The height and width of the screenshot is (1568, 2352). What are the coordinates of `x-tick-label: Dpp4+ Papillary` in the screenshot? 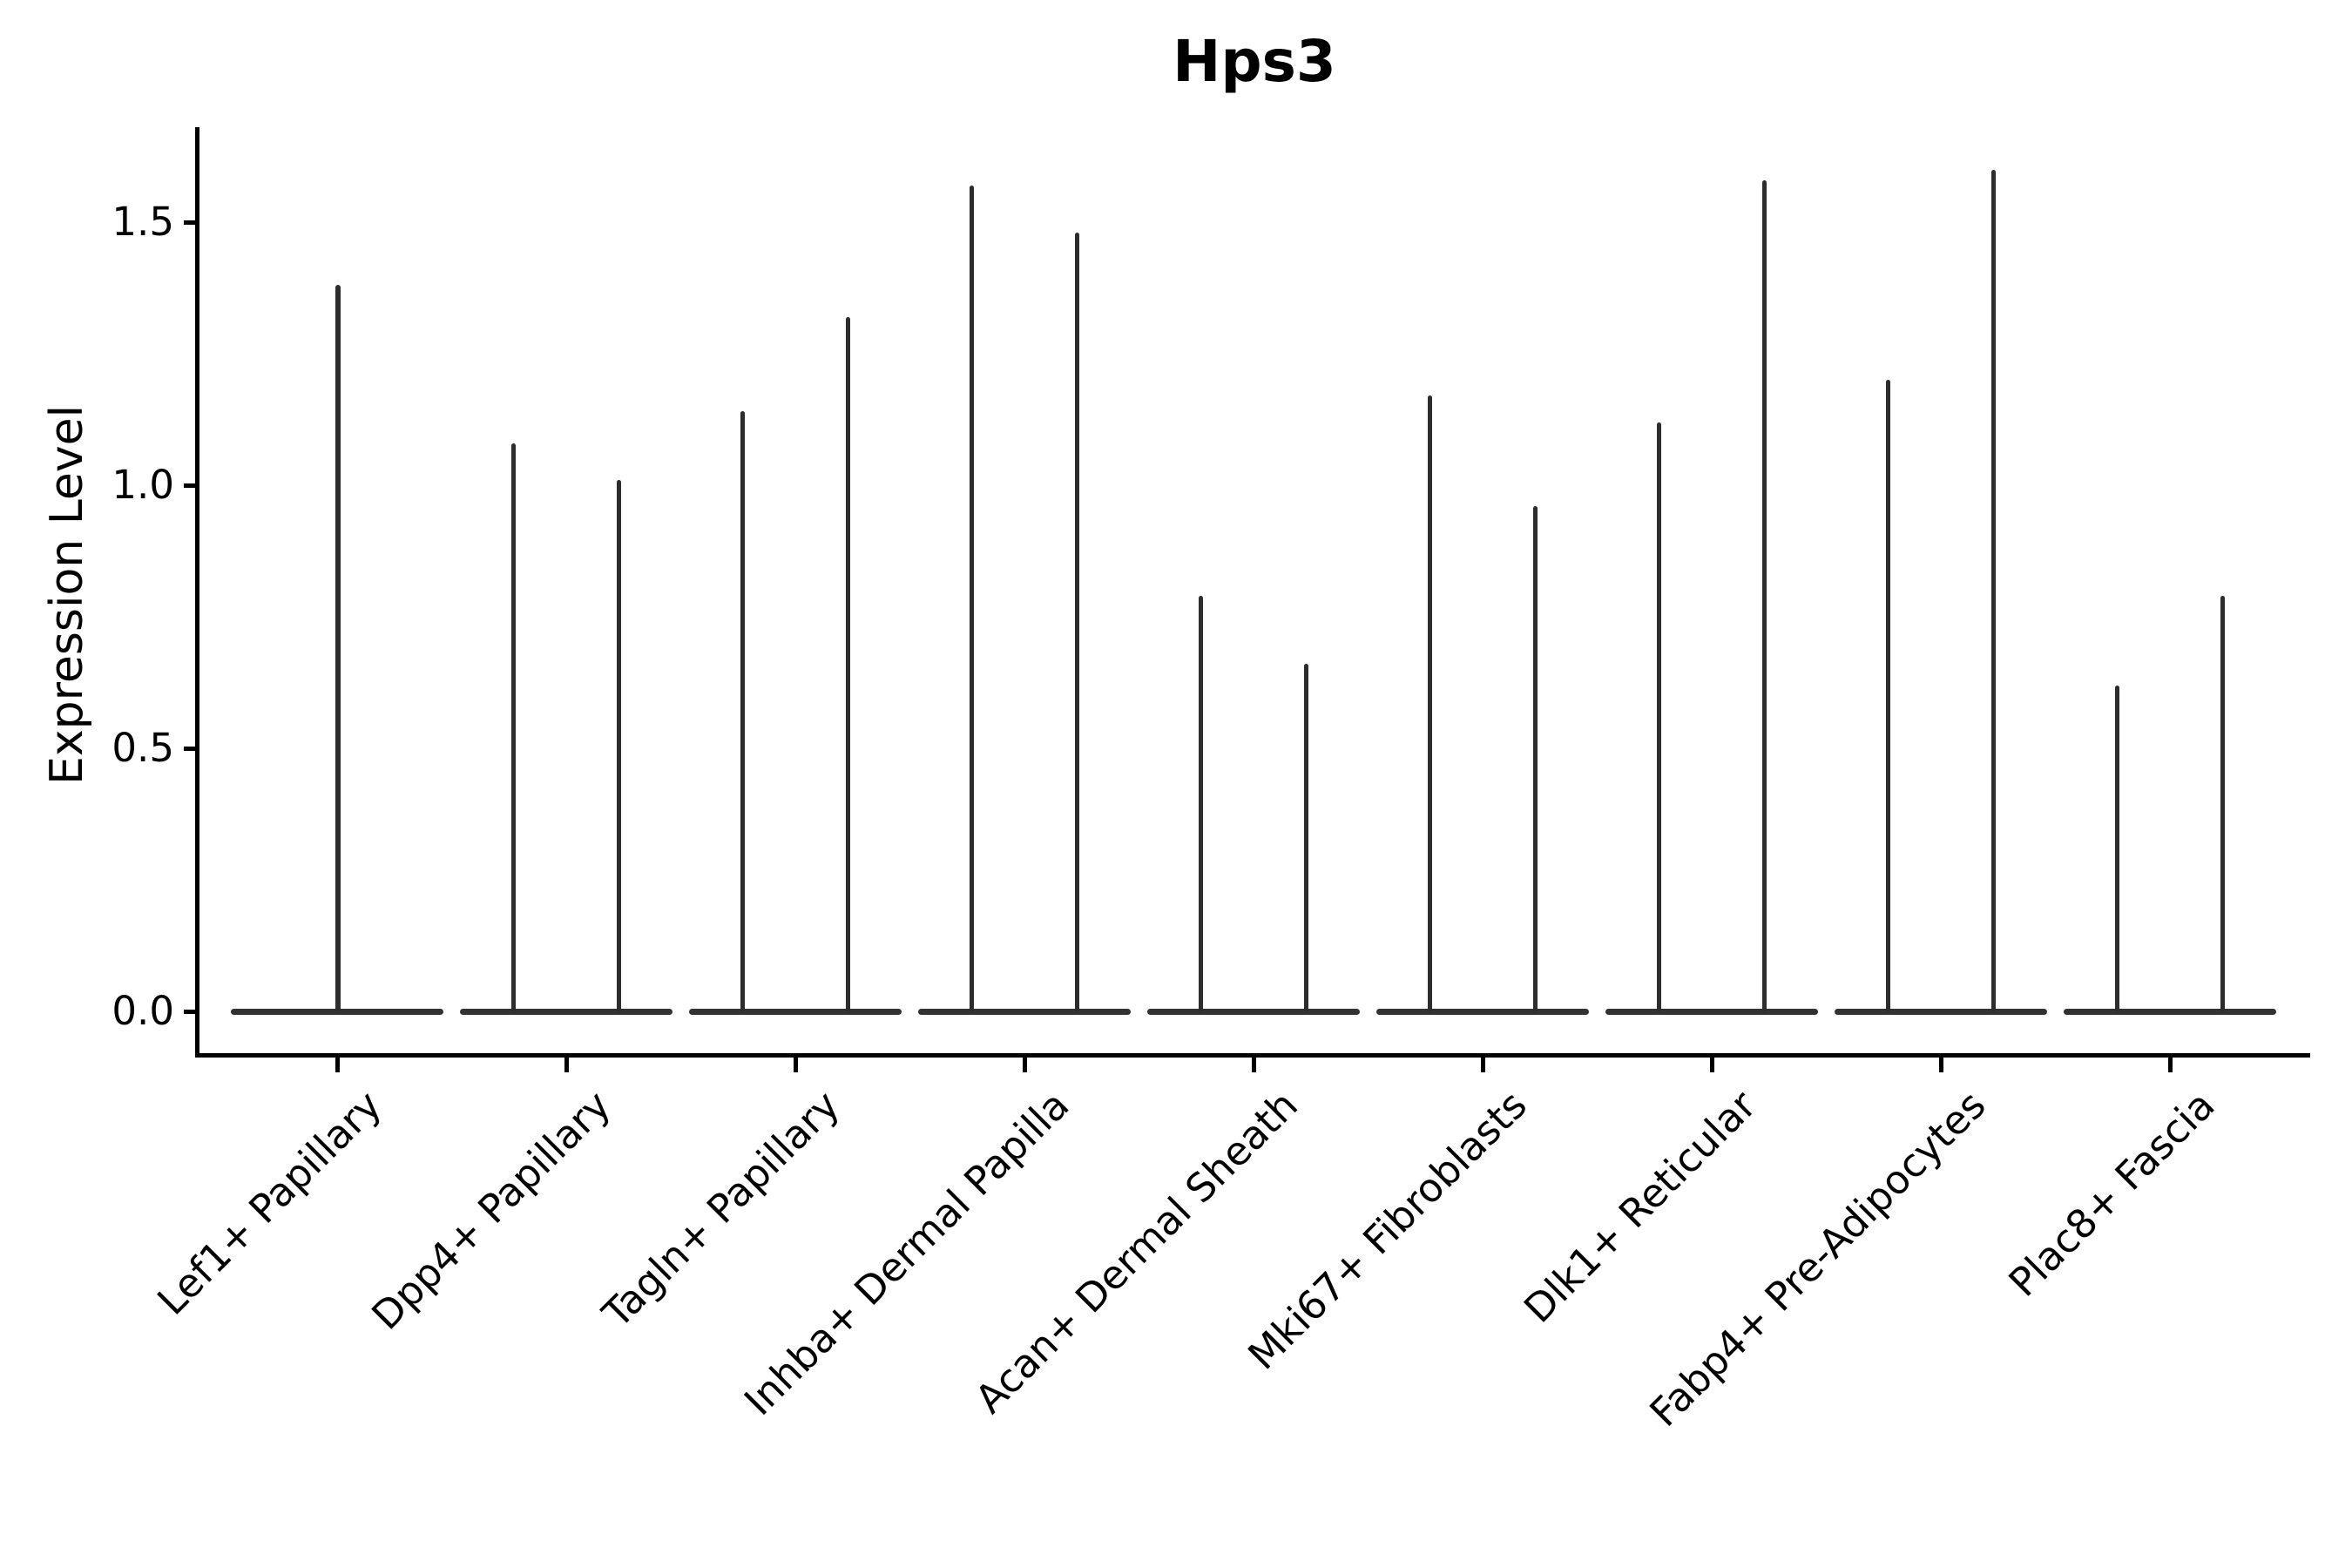 It's located at (491, 1210).